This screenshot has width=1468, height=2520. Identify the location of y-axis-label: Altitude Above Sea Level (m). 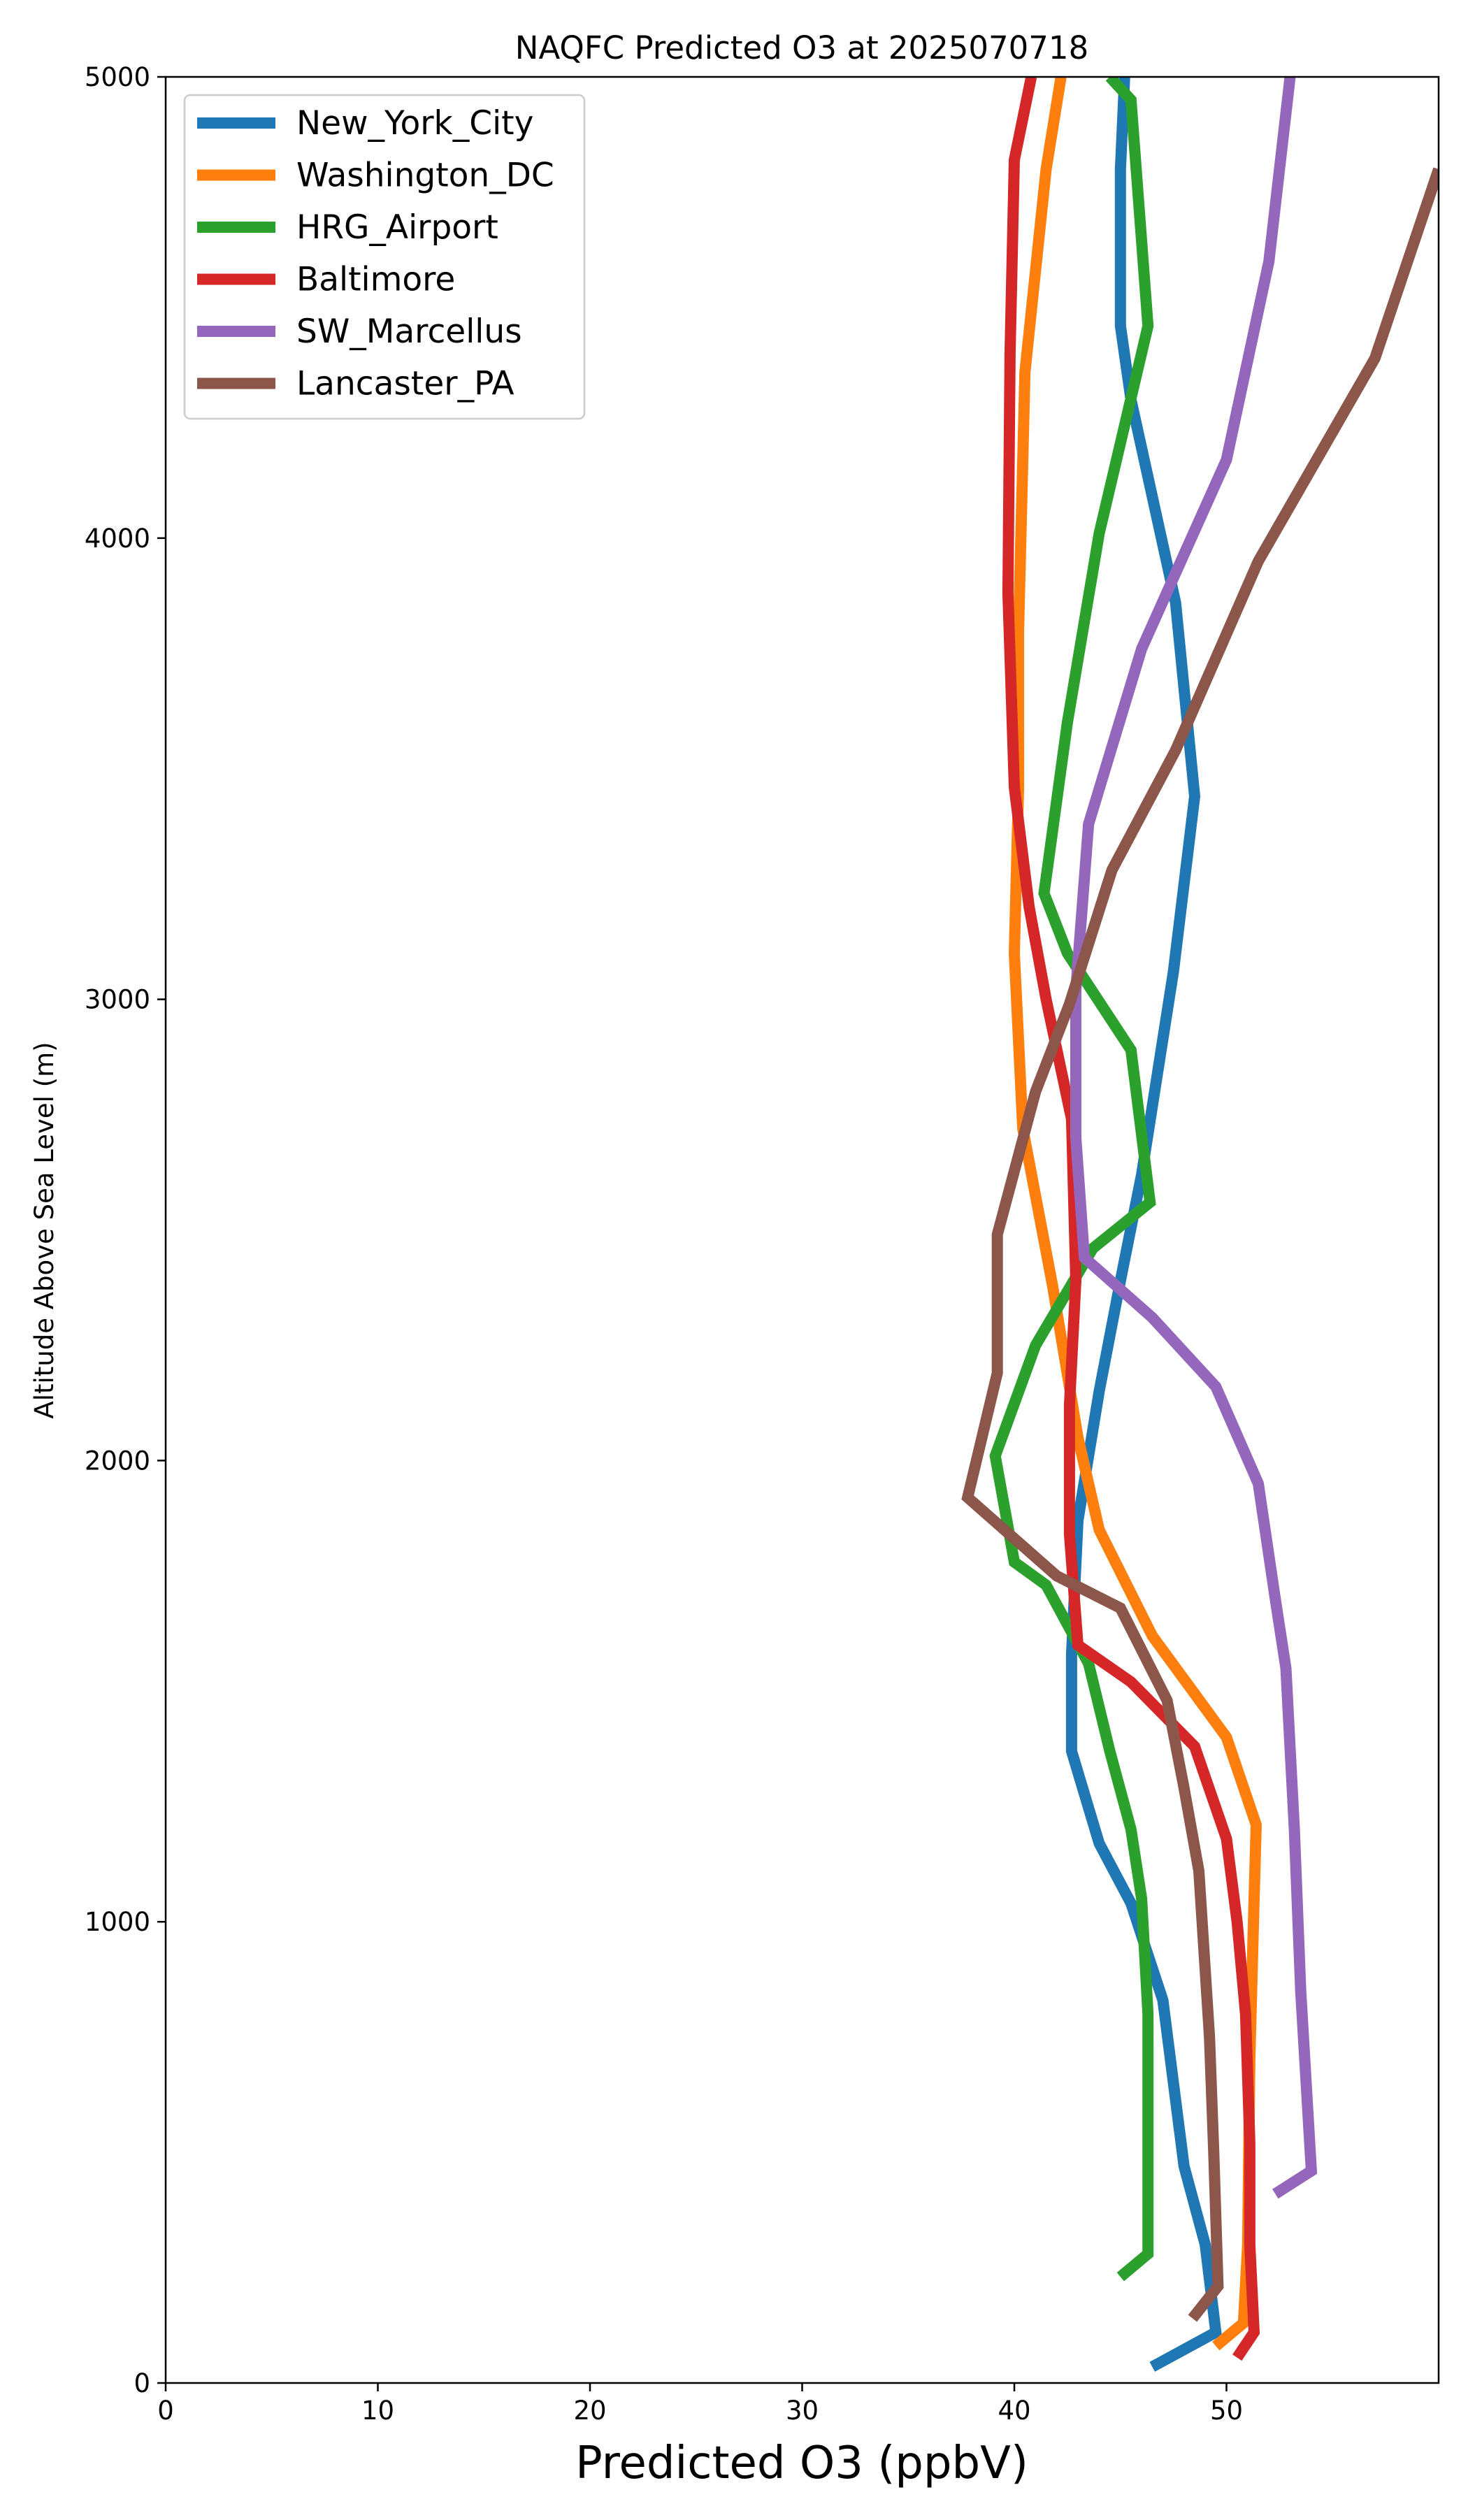
(44, 1230).